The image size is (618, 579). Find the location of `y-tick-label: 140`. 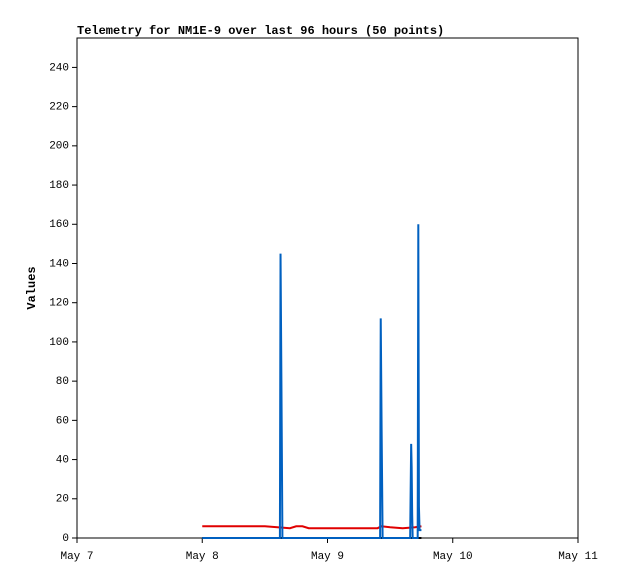

y-tick-label: 140 is located at coordinates (59, 264).